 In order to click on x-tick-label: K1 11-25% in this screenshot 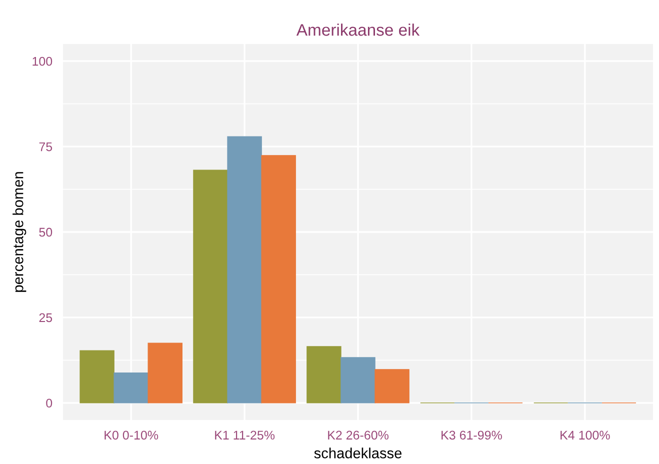, I will do `click(245, 435)`.